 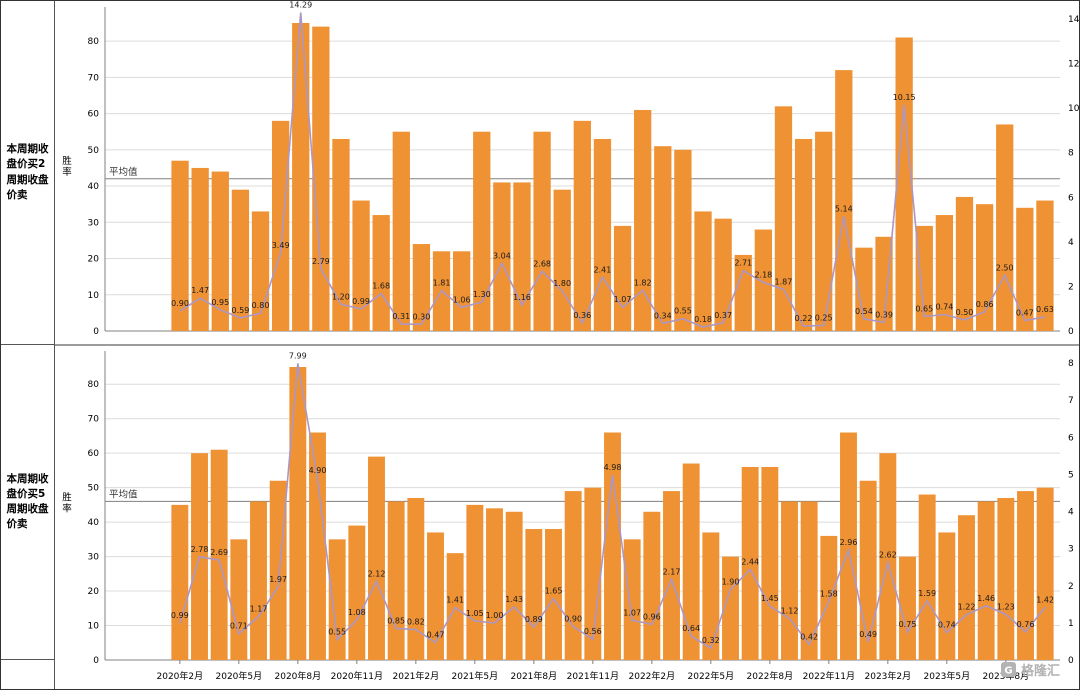 What do you see at coordinates (770, 676) in the screenshot?
I see `svg-text: 2022年8月` at bounding box center [770, 676].